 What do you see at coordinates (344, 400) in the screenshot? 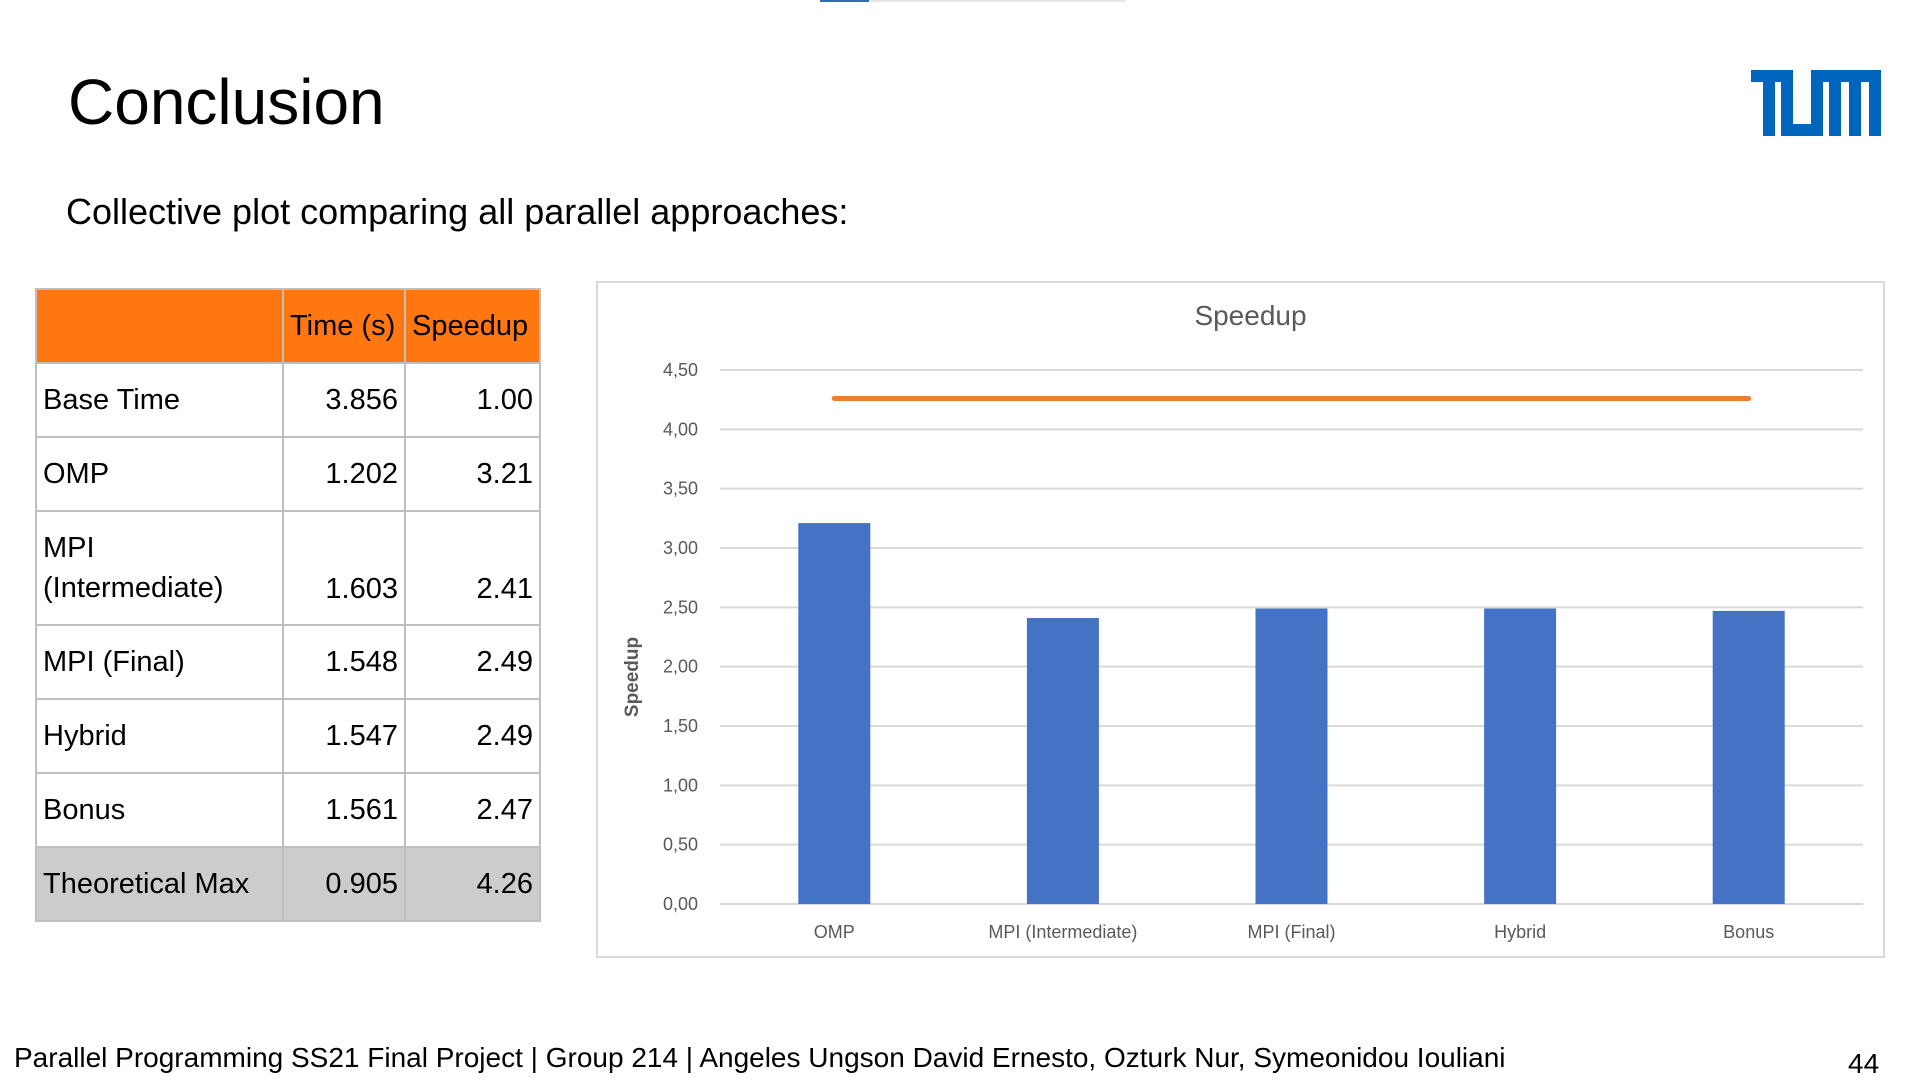
I see `row-time: 3.856` at bounding box center [344, 400].